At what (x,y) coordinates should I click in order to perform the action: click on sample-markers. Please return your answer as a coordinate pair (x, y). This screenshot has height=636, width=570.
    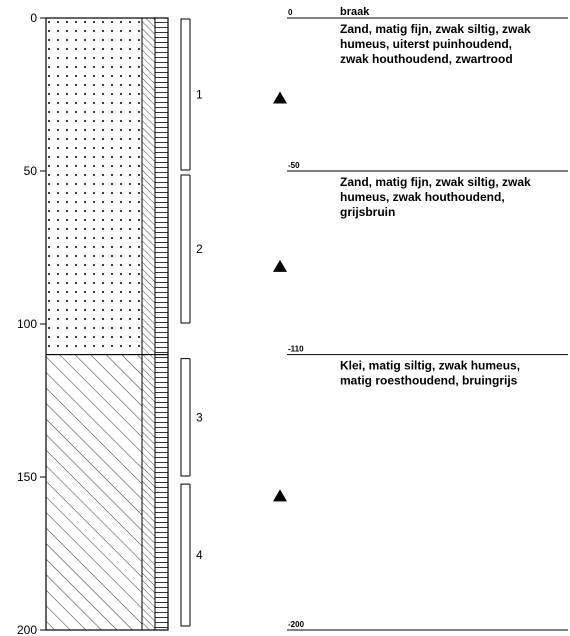
    Looking at the image, I should click on (280, 296).